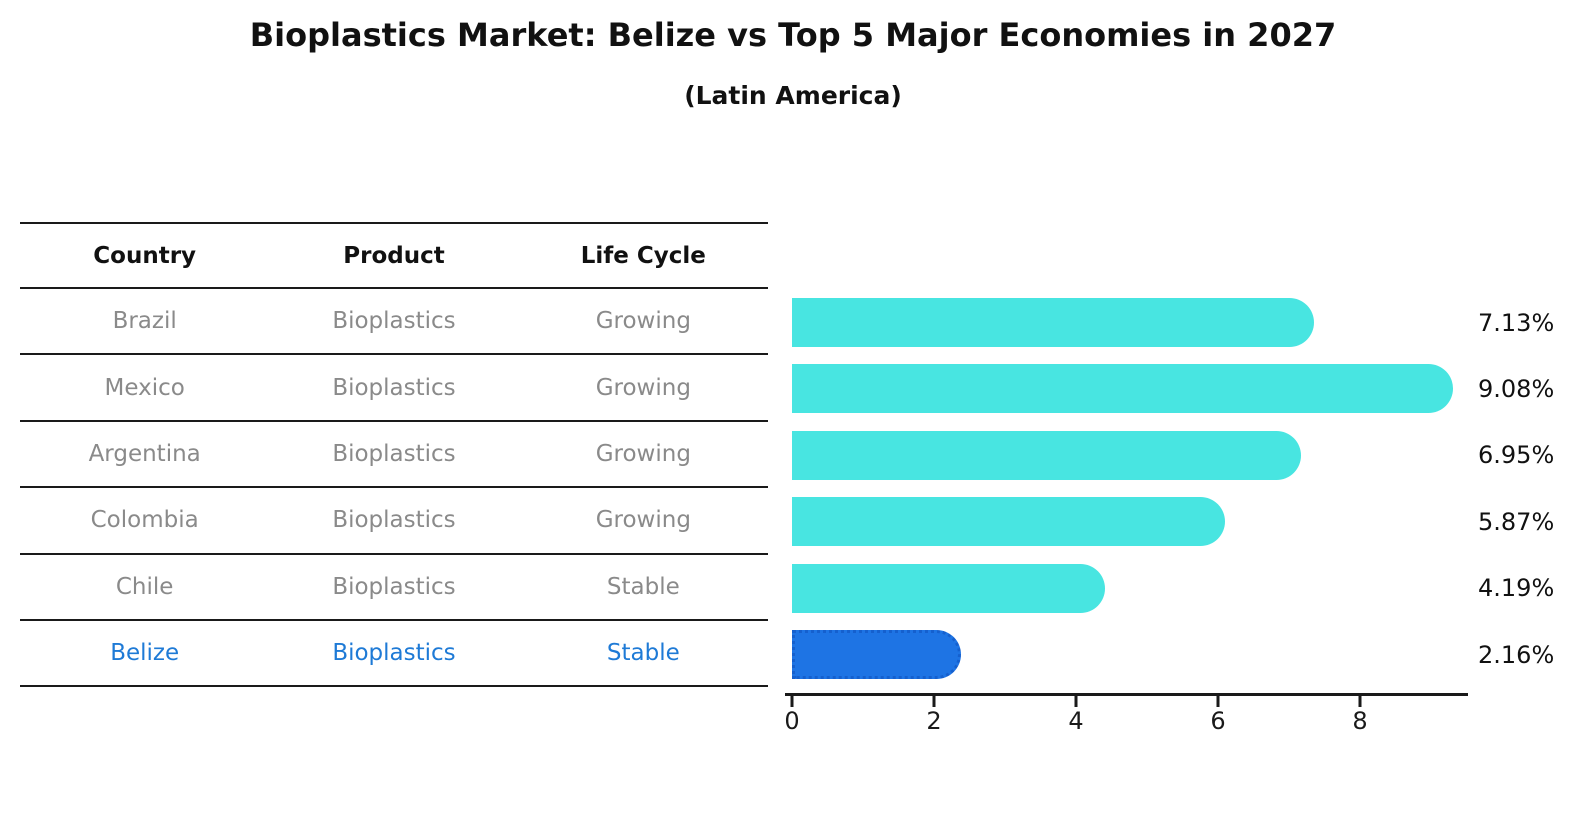 The width and height of the screenshot is (1586, 823). Describe the element at coordinates (643, 255) in the screenshot. I see `table-header-lifecycle: Life Cycle` at that location.